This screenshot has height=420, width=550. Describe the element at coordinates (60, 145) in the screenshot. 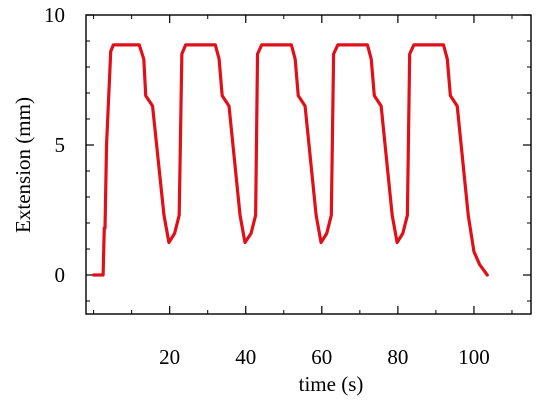

I see `y-tick-label: 5` at that location.